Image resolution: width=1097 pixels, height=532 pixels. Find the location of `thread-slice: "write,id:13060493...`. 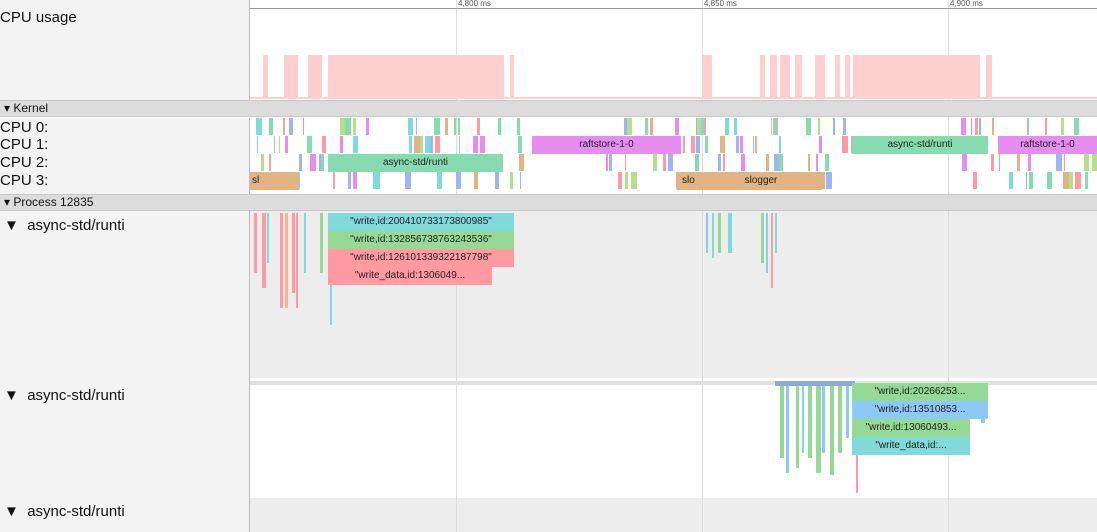

thread-slice: "write,id:13060493... is located at coordinates (911, 428).